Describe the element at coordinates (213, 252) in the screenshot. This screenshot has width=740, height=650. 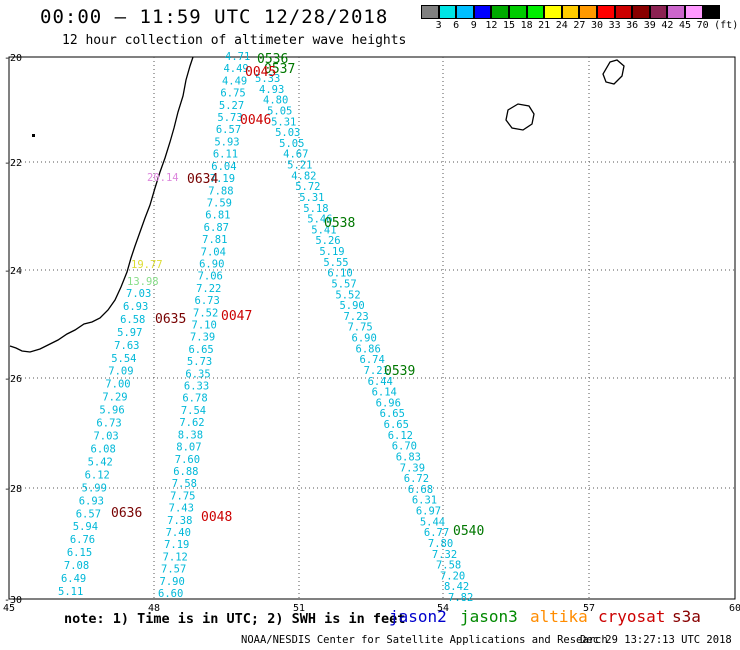
I see `wave-height-value: 7.04` at that location.